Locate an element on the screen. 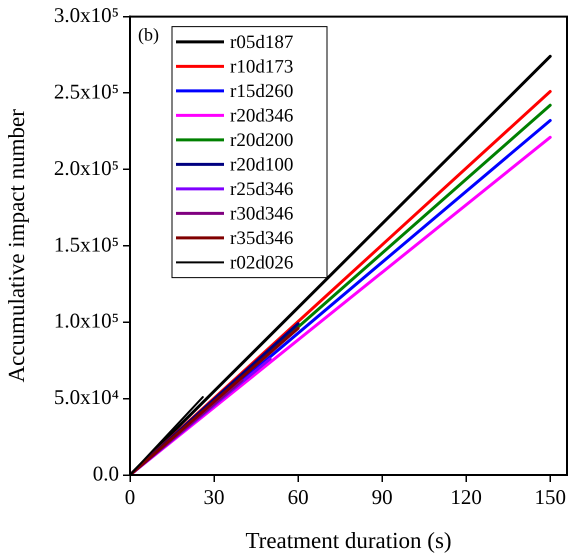 This screenshot has height=560, width=575. legend-label: r02d026 is located at coordinates (262, 263).